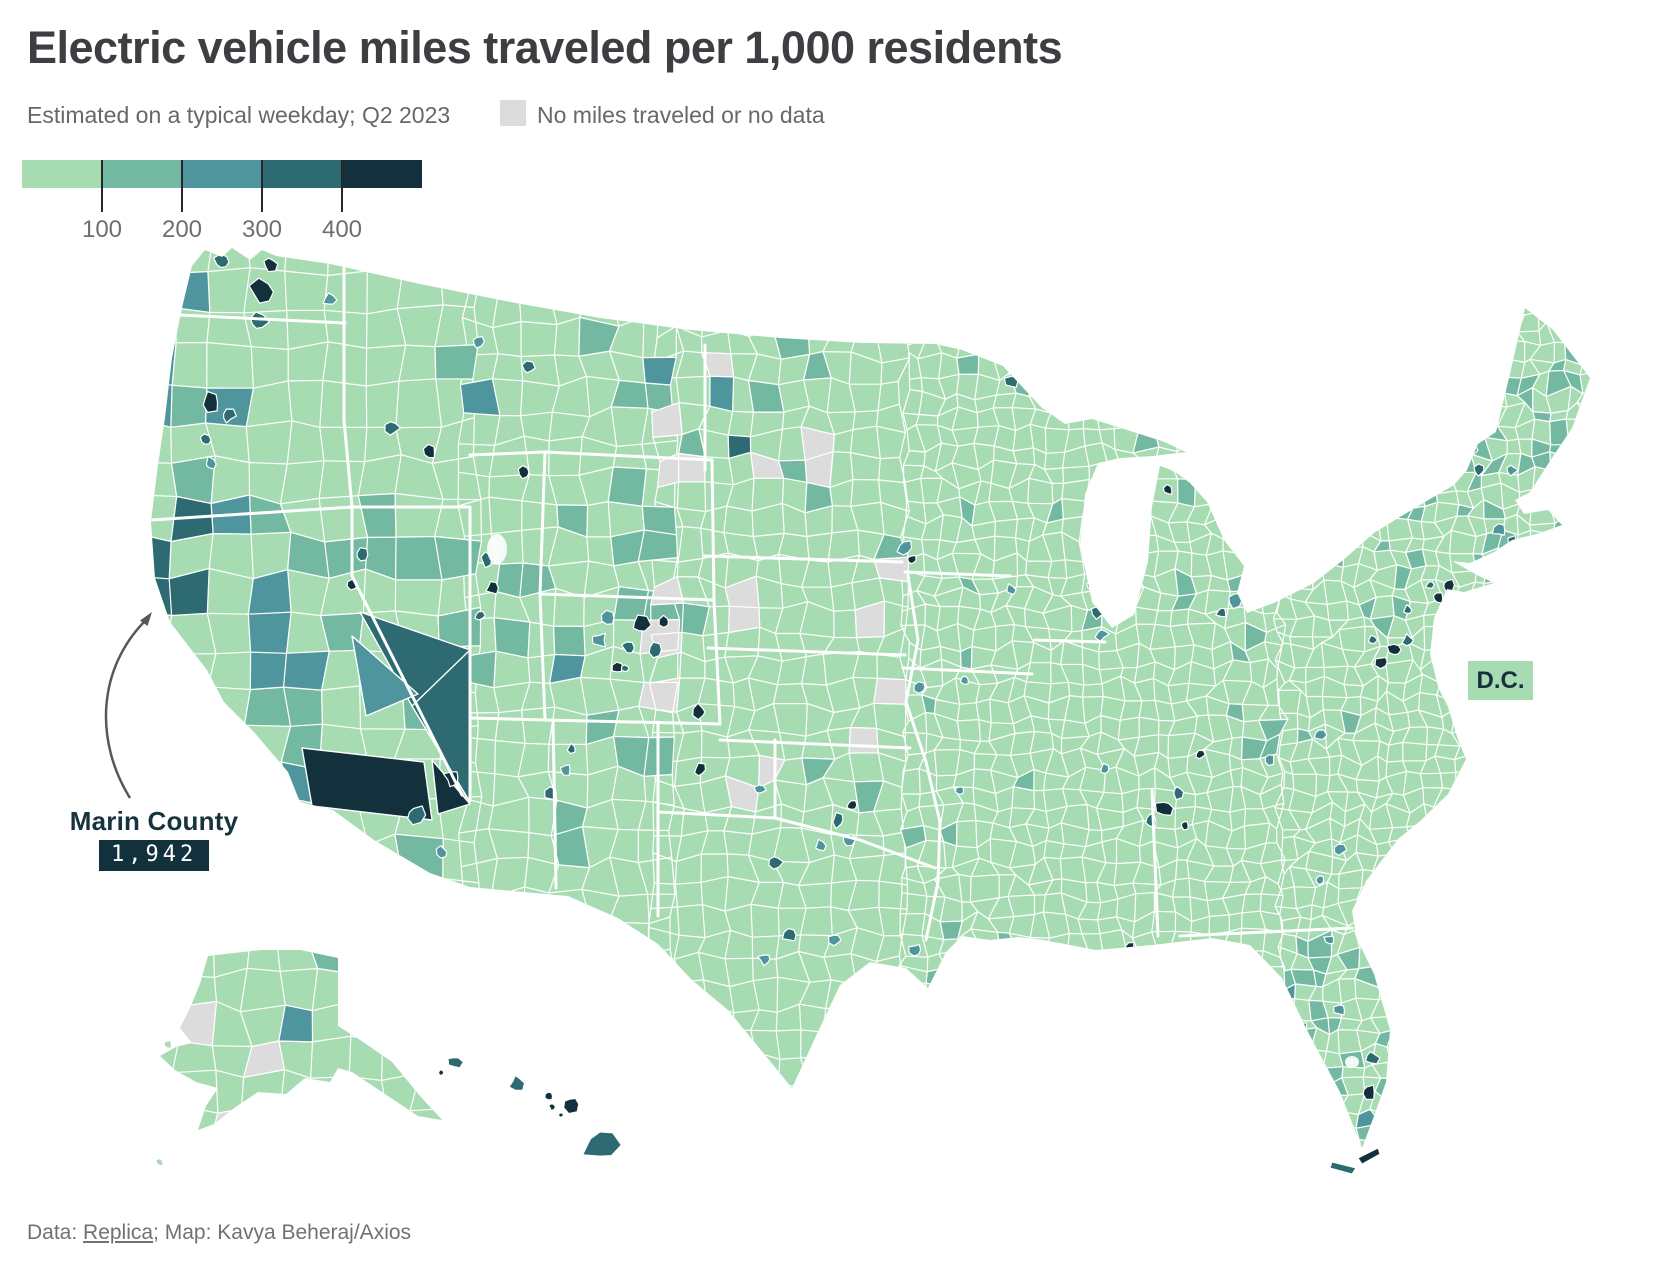  I want to click on no-data-swatch, so click(513, 113).